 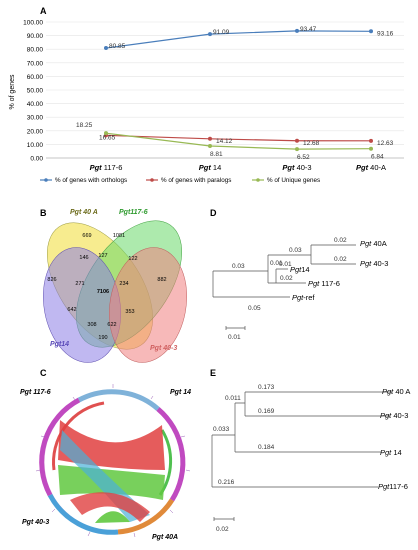 I want to click on tree-d-leaf-40-3-genus: Pgt, so click(x=366, y=263).